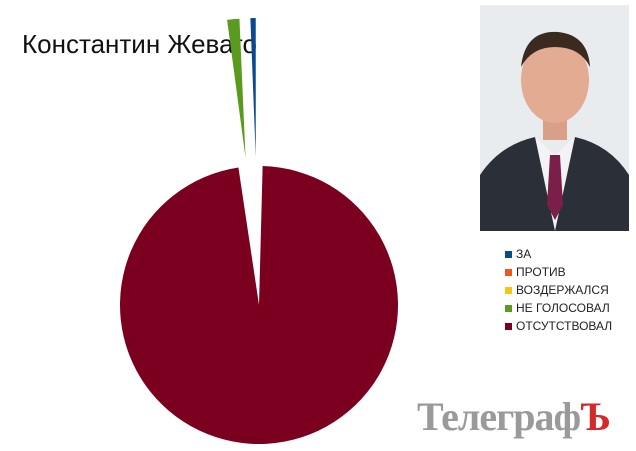 The width and height of the screenshot is (636, 451). Describe the element at coordinates (564, 326) in the screenshot. I see `legend-label: ОТСУТСТВОВАЛ` at that location.